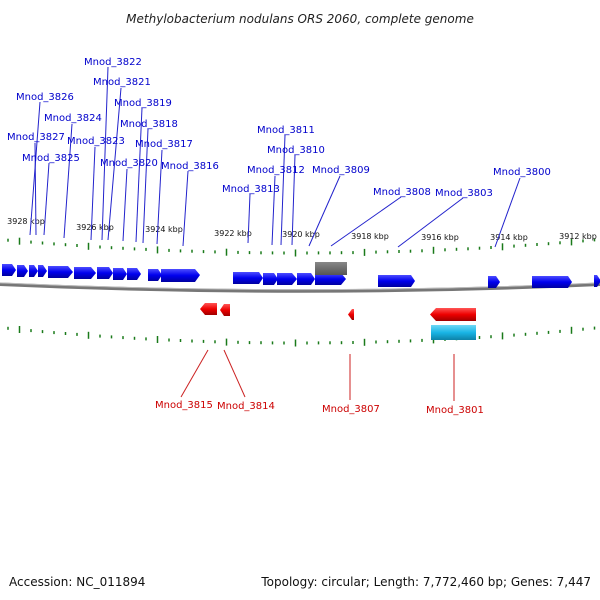  What do you see at coordinates (164, 229) in the screenshot?
I see `kbp-label: 3924 kbp` at bounding box center [164, 229].